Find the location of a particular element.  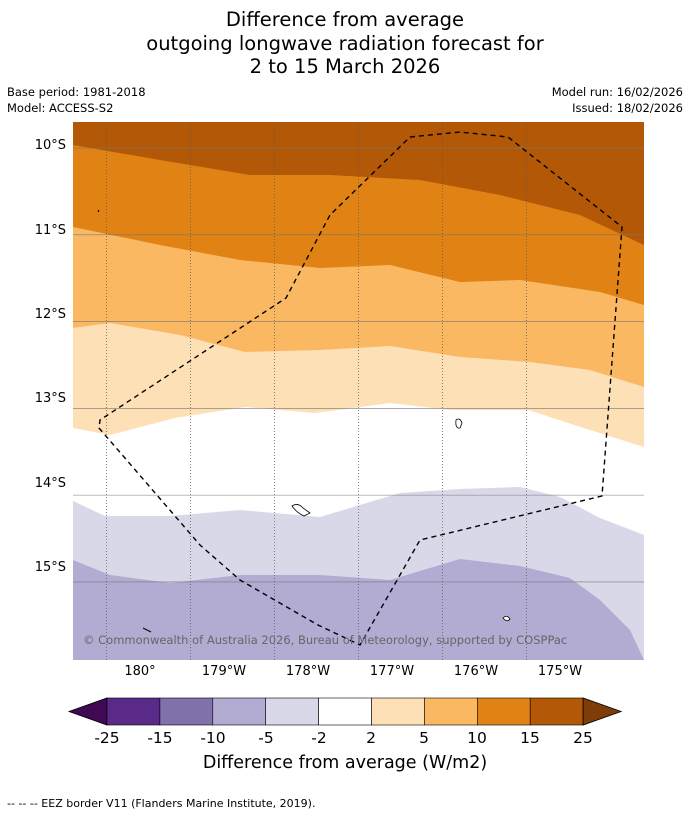

lat-label-14s: 14°S is located at coordinates (50, 483).